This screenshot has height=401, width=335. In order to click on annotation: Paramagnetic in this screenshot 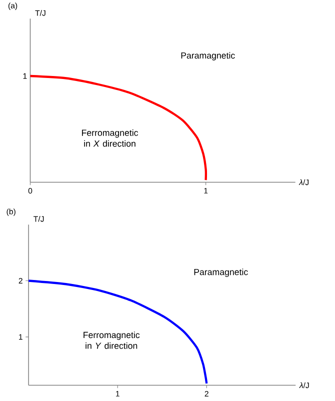, I will do `click(221, 272)`.